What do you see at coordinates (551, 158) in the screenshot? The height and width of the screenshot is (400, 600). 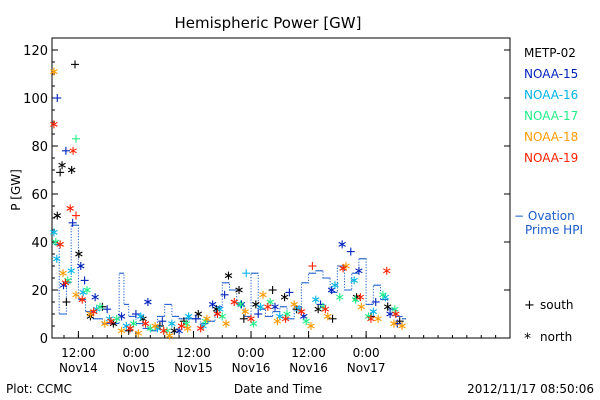 I see `legend-entry: NOAA-19` at bounding box center [551, 158].